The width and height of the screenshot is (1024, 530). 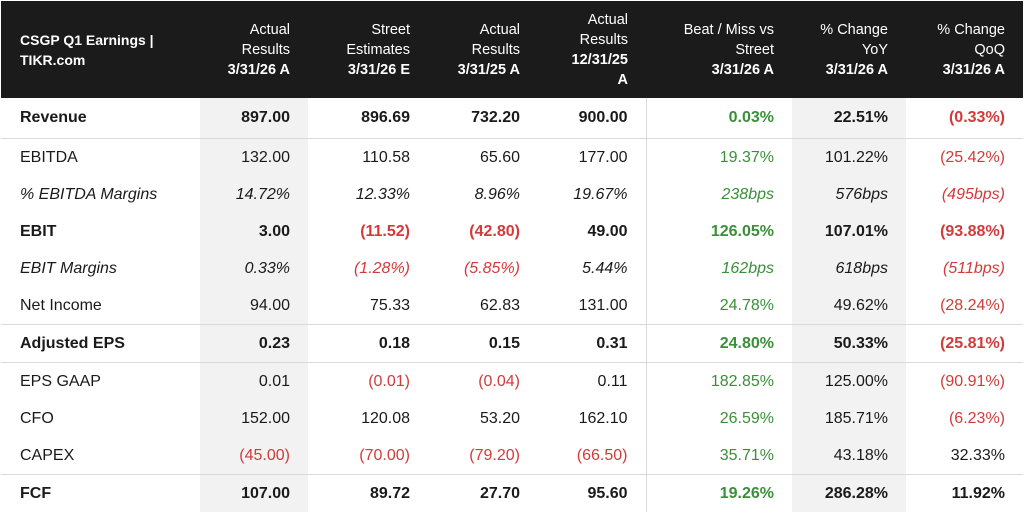 What do you see at coordinates (483, 493) in the screenshot?
I see `cell-actual-q1-25: 27.70` at bounding box center [483, 493].